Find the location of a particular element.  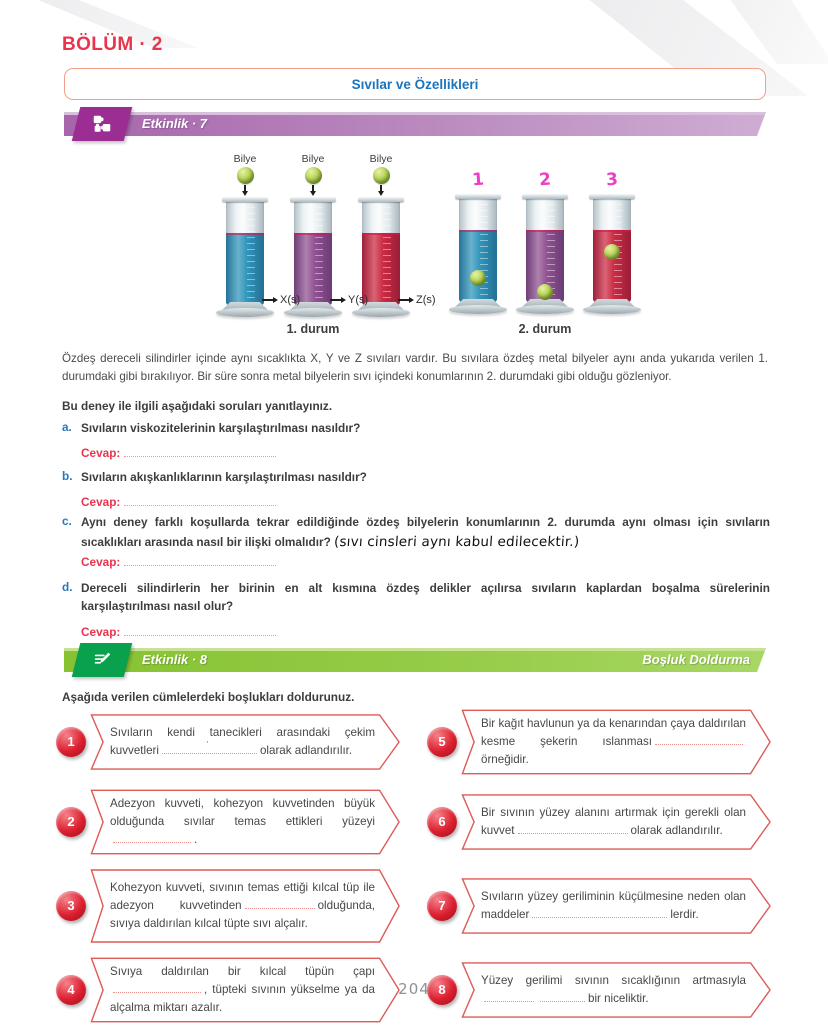

handwritten-note: (sıvı cinsleri aynı kabul edilecektir.) is located at coordinates (457, 541).